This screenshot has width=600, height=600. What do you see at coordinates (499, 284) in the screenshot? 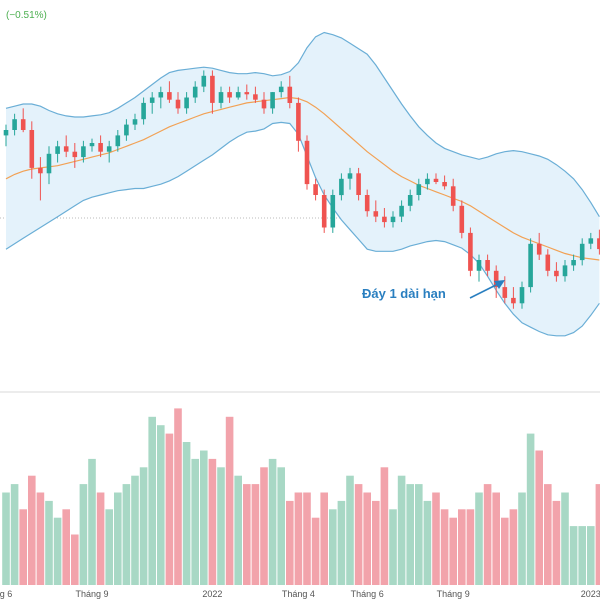
I see `arrow-head` at bounding box center [499, 284].